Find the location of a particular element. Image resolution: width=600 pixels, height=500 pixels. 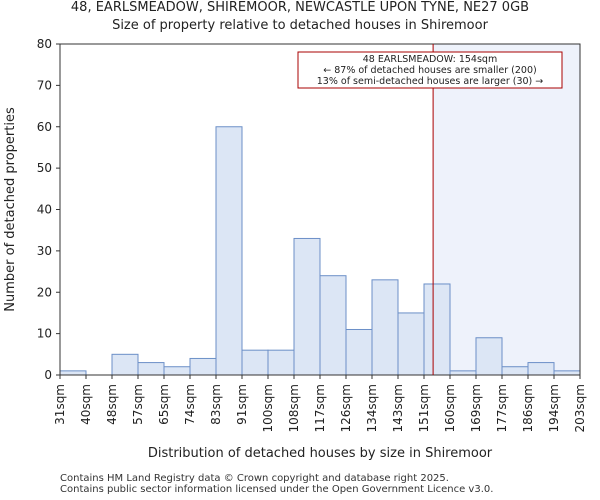

x-tick-label-74sqm: 74sqm is located at coordinates (190, 404).